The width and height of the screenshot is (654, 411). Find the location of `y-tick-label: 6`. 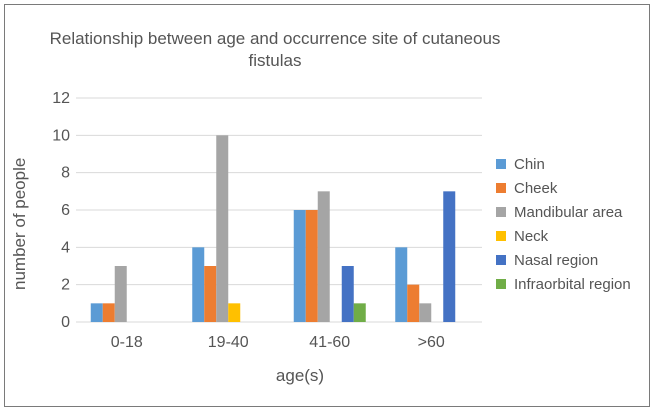

y-tick-label: 6 is located at coordinates (65, 210).